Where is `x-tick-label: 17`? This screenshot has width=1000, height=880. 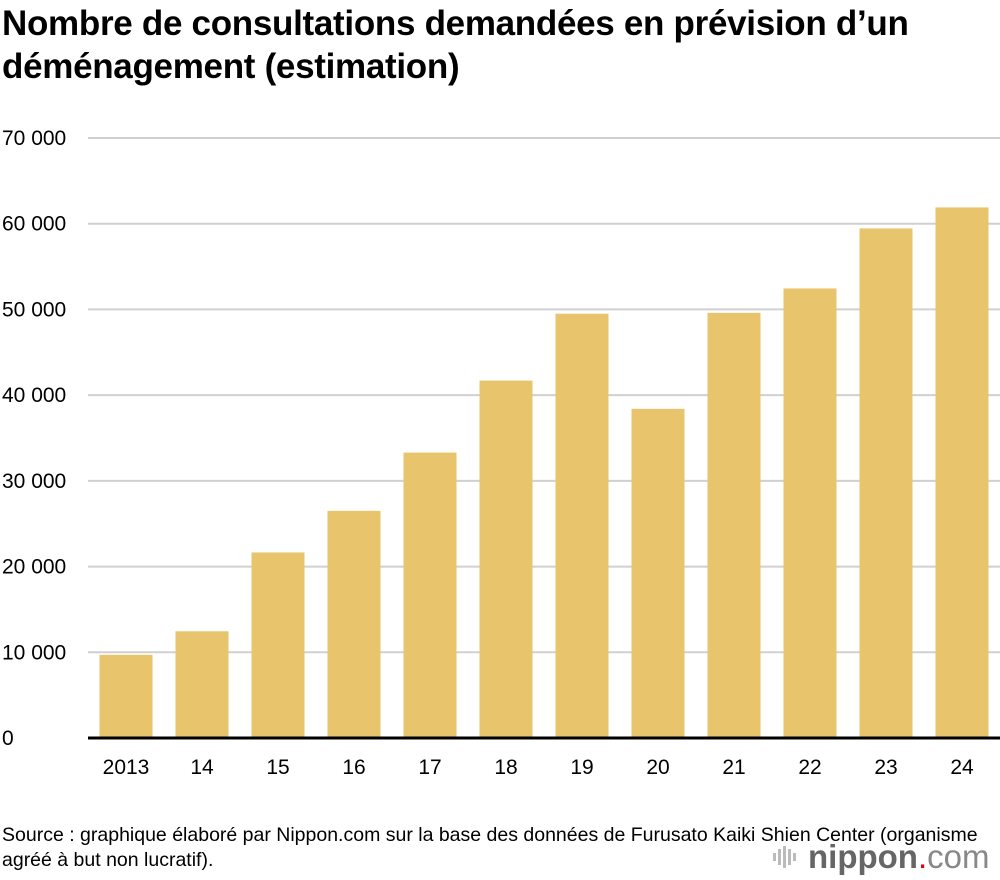
x-tick-label: 17 is located at coordinates (429, 767).